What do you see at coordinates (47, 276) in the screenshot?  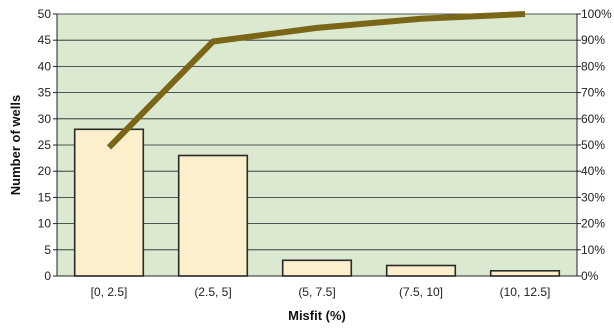 I see `y-tick-label: 0` at bounding box center [47, 276].